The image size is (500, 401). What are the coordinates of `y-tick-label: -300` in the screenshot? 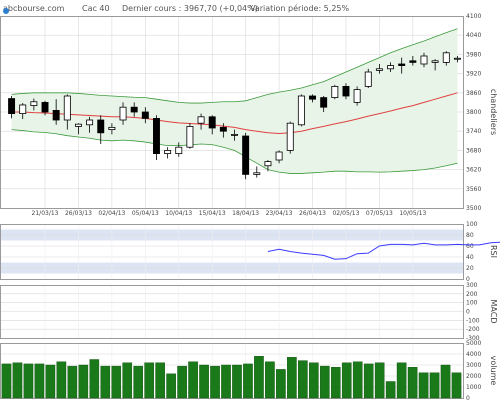 It's located at (473, 338).